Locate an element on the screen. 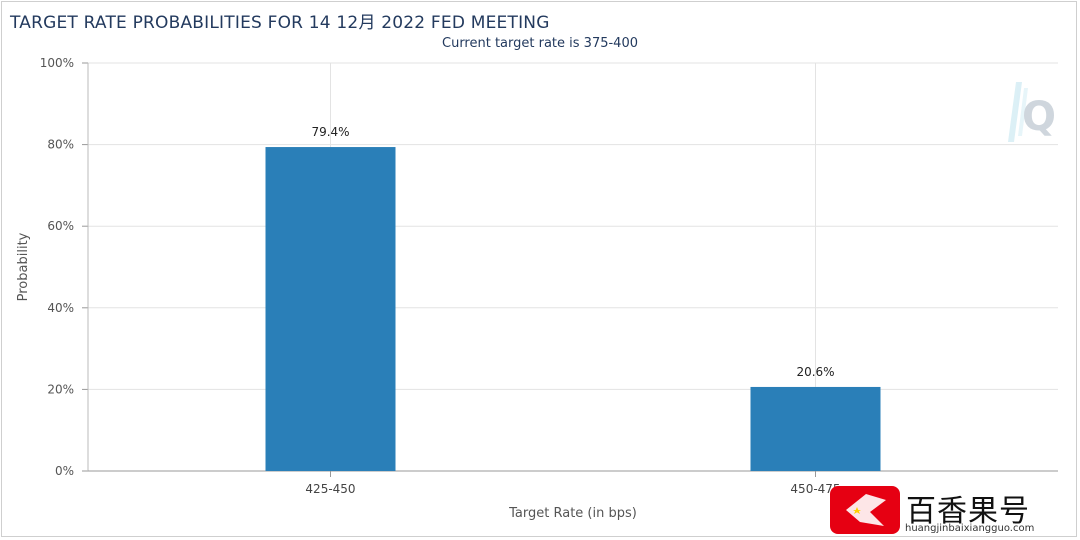 The image size is (1080, 540). y-tick-label: 40% is located at coordinates (60, 308).